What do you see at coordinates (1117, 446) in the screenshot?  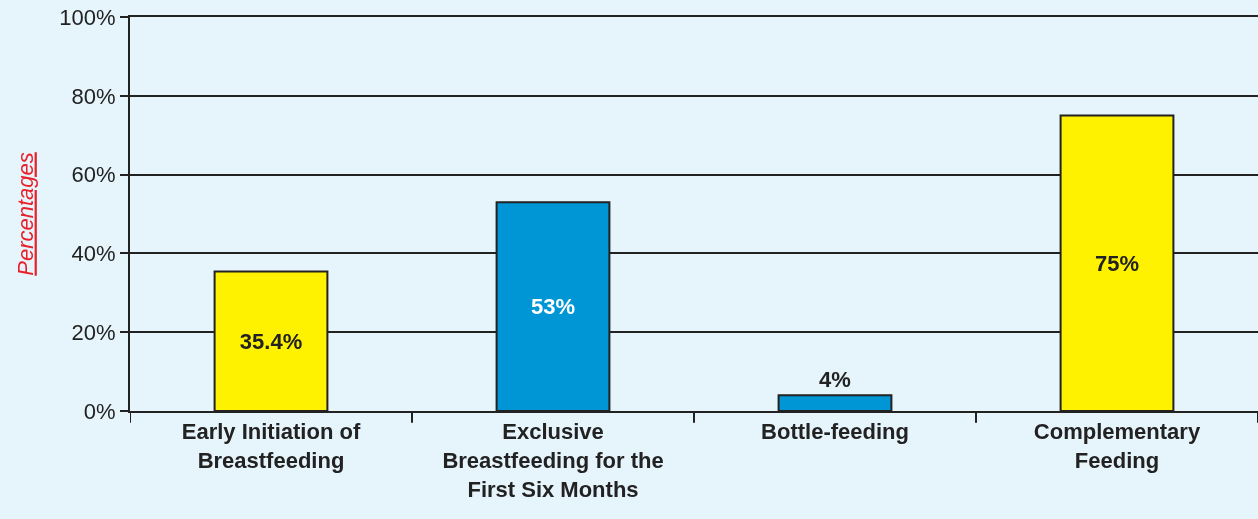 I see `x-tick-label: Complementary Feeding` at bounding box center [1117, 446].